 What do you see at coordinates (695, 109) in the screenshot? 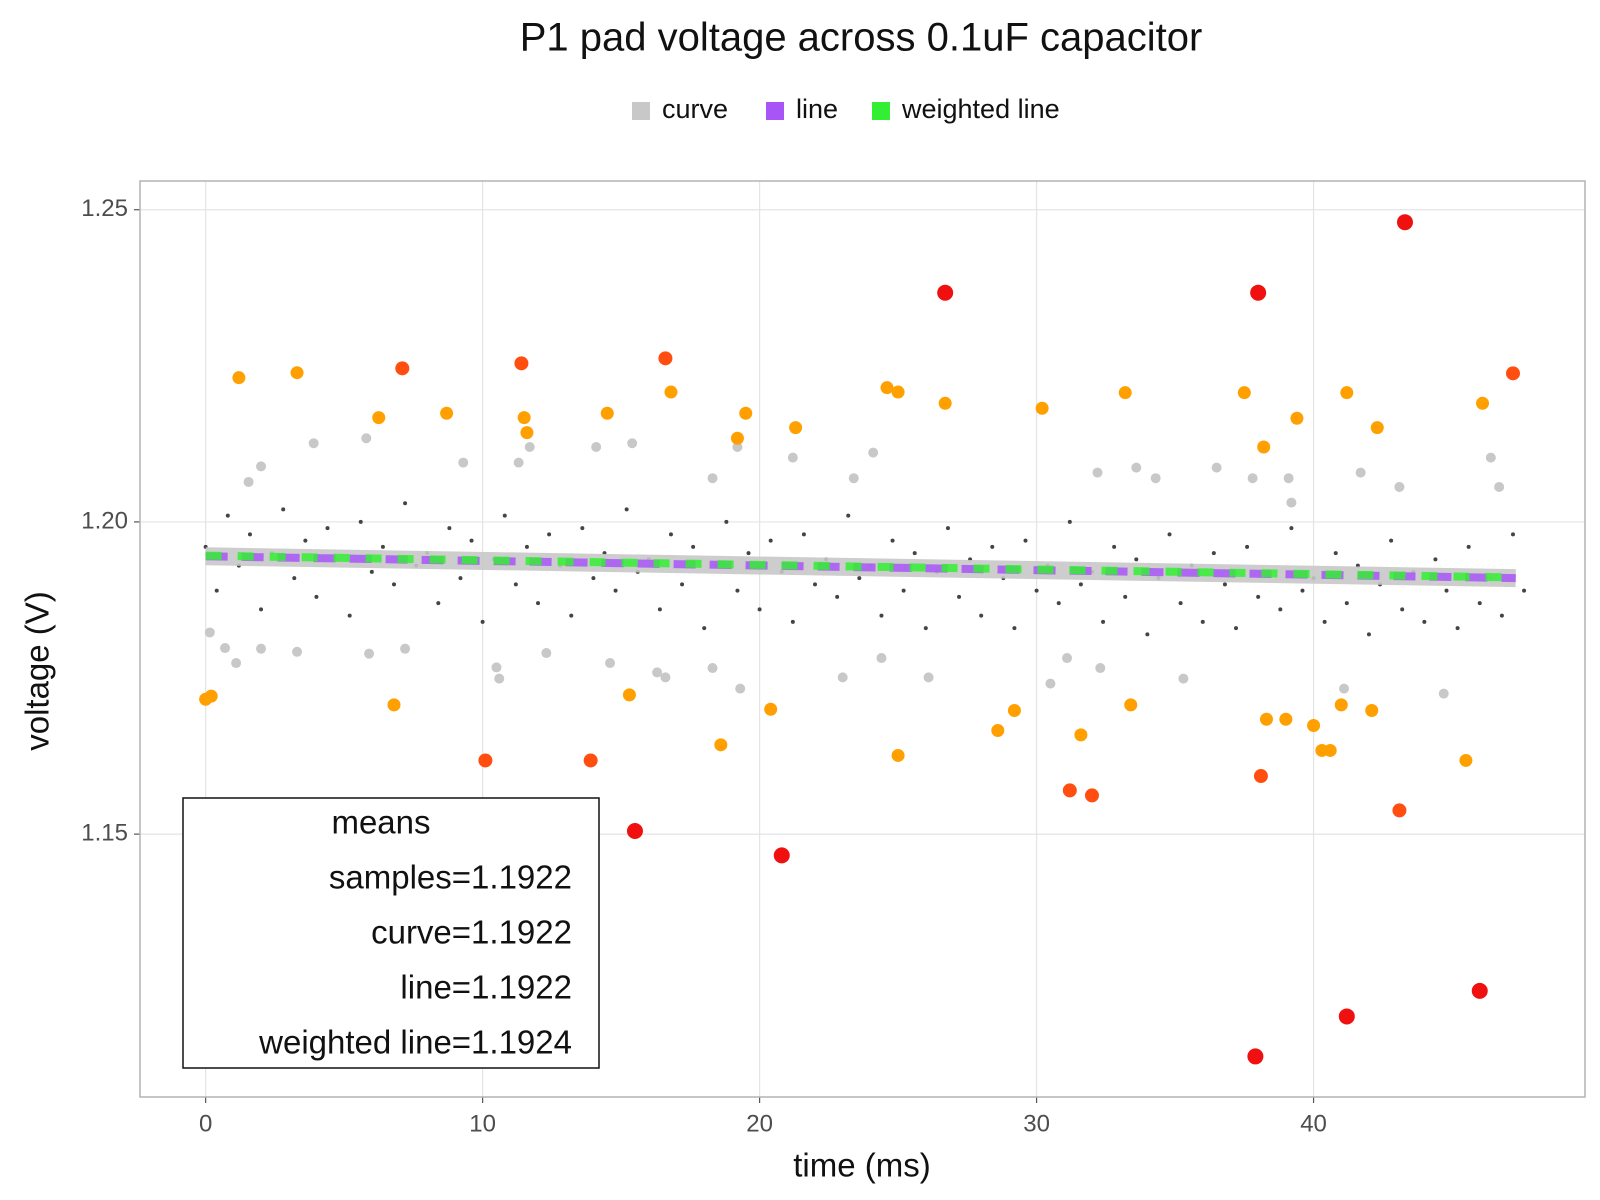
I see `legend-label: curve` at bounding box center [695, 109].